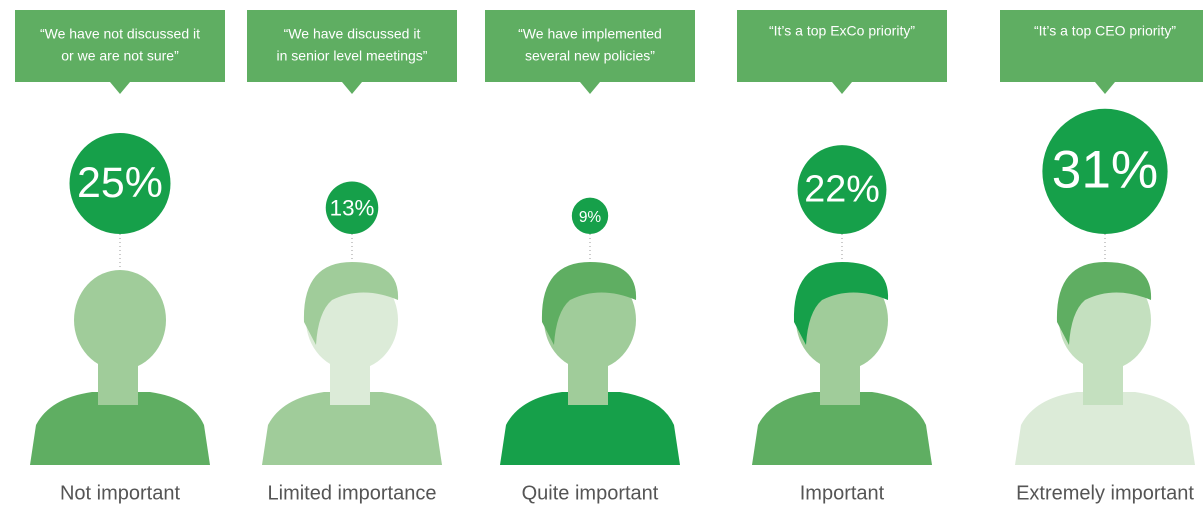 The height and width of the screenshot is (509, 1203). I want to click on bubble-label: 13%, so click(352, 208).